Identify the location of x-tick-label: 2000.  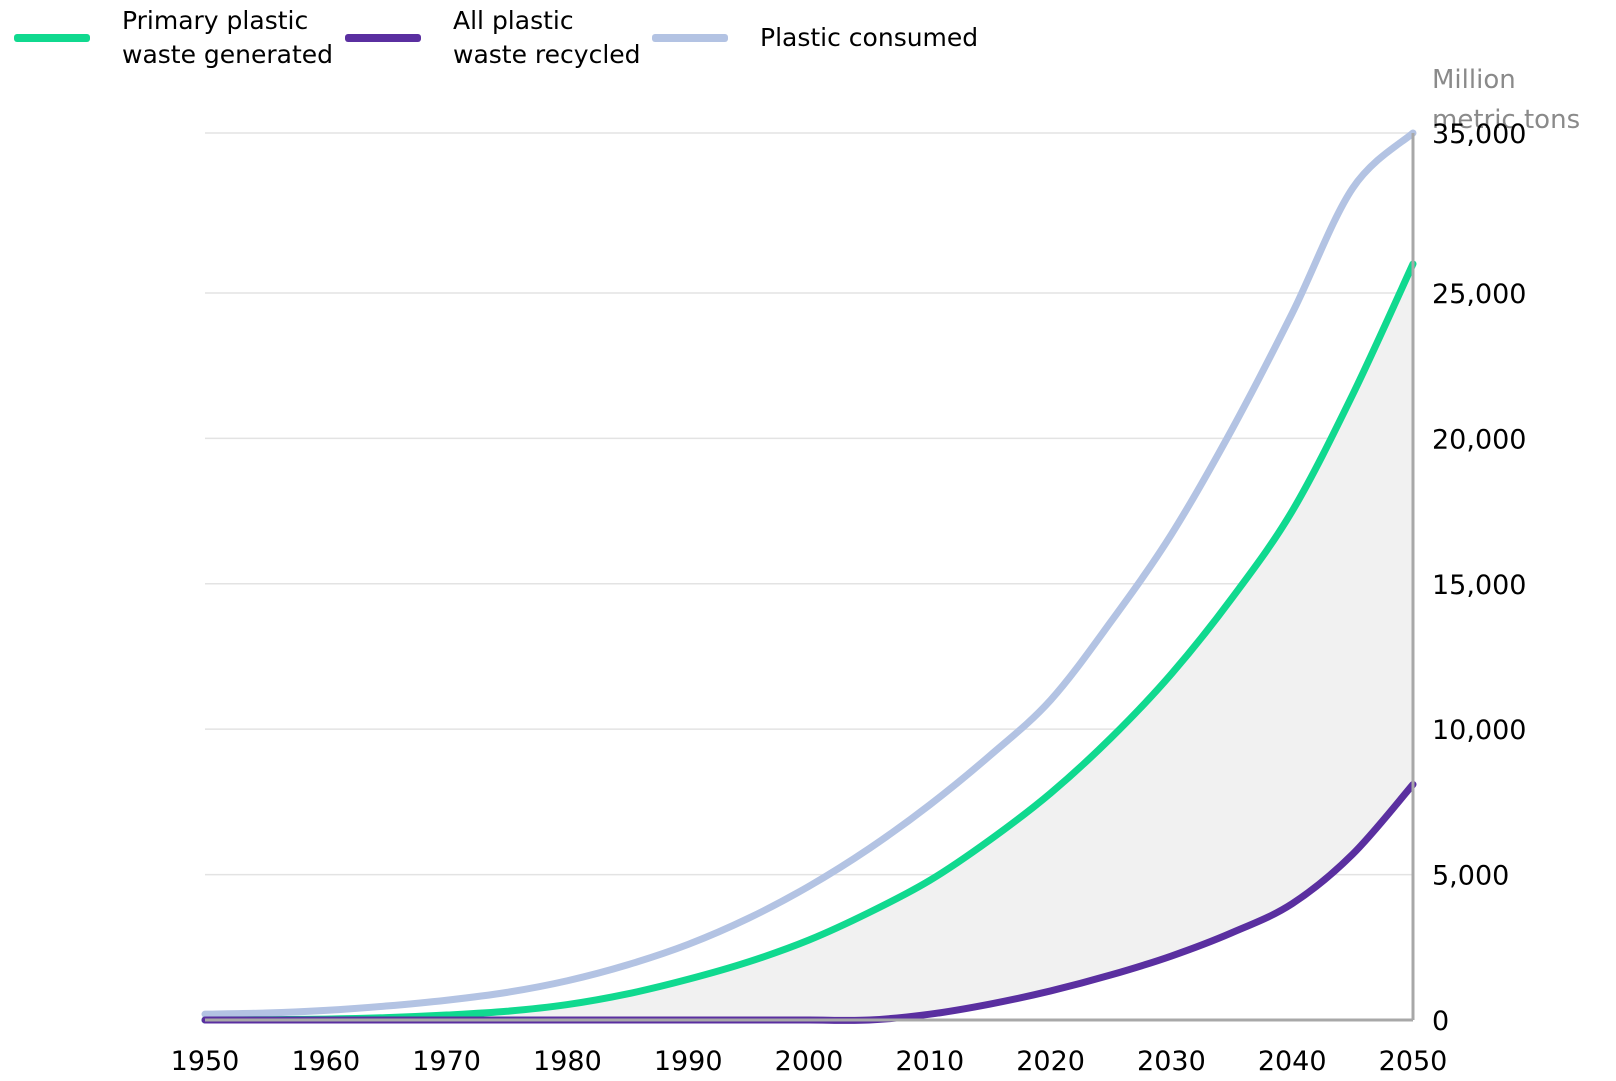
(809, 1061).